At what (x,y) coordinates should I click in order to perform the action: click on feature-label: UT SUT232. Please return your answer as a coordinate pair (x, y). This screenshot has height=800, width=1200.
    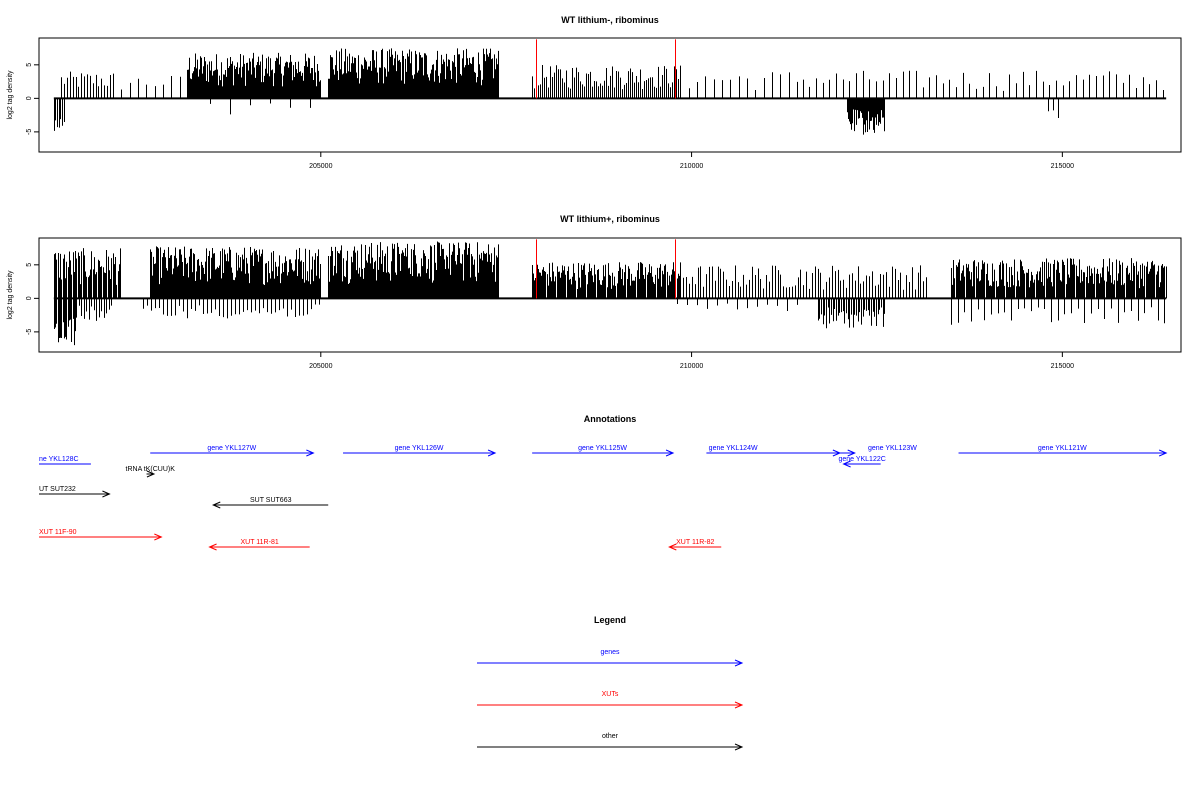
    Looking at the image, I should click on (57, 489).